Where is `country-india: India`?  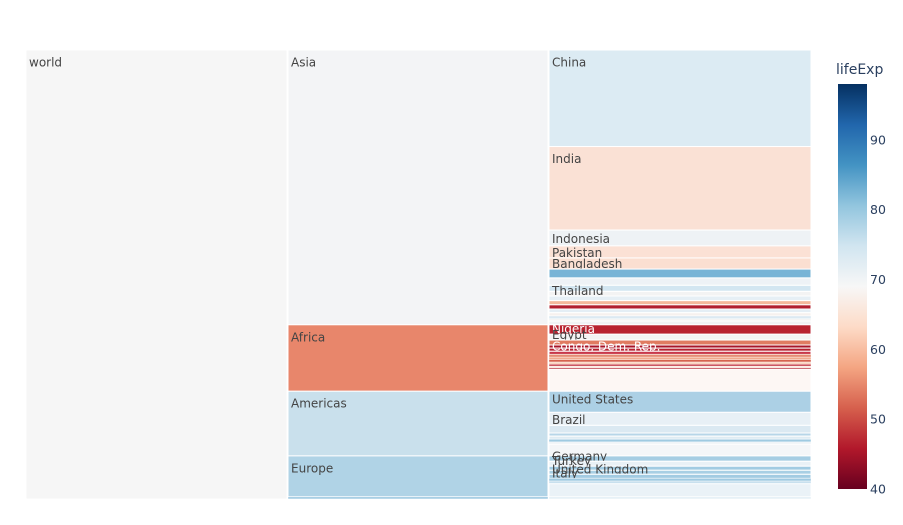
country-india: India is located at coordinates (680, 188).